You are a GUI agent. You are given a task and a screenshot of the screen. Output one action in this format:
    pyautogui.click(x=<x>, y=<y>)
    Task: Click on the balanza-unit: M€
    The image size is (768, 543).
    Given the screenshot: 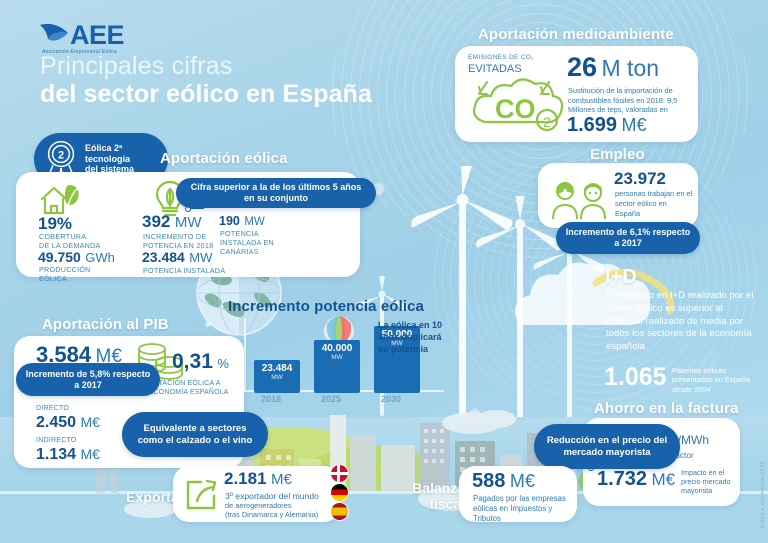 What is the action you would take?
    pyautogui.click(x=522, y=481)
    